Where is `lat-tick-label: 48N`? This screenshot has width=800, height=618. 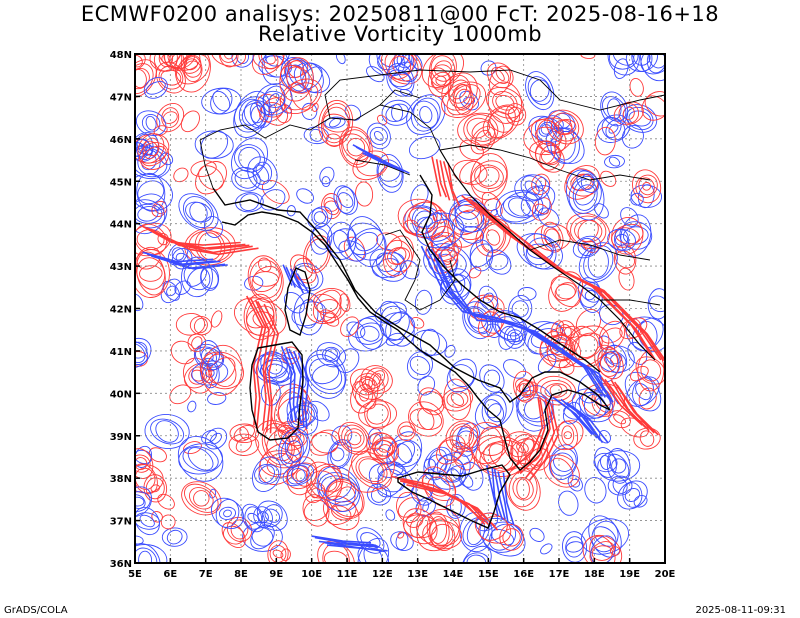 lat-tick-label: 48N is located at coordinates (121, 55).